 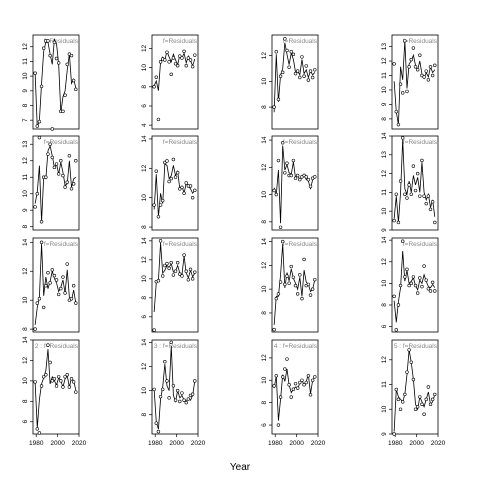 What do you see at coordinates (410, 284) in the screenshot?
I see `panel-15: f=Residuals 6 8 10 12 14` at bounding box center [410, 284].